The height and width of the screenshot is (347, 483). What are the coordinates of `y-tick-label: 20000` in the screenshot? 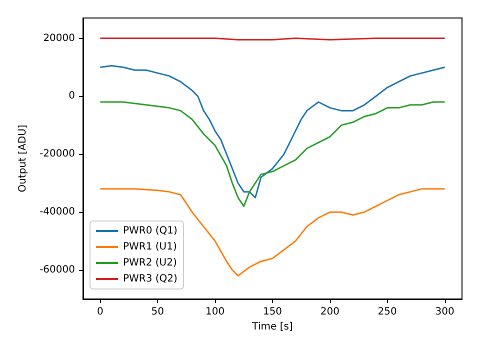 It's located at (59, 38).